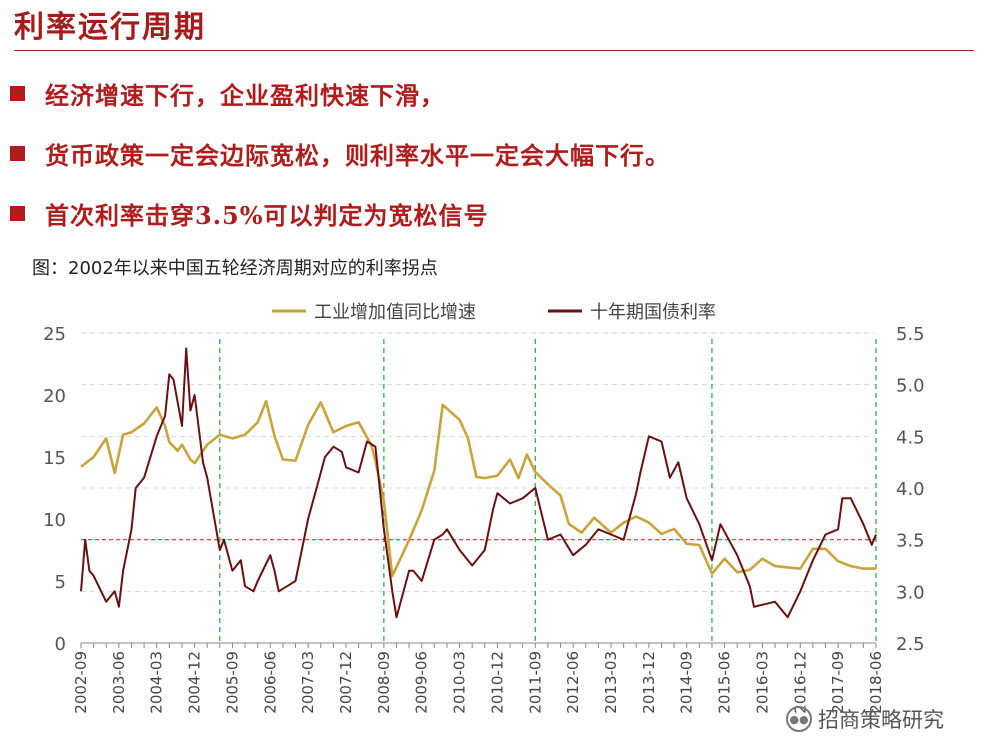 This screenshot has height=756, width=992. What do you see at coordinates (54, 520) in the screenshot?
I see `y-left-tick-label: 10` at bounding box center [54, 520].